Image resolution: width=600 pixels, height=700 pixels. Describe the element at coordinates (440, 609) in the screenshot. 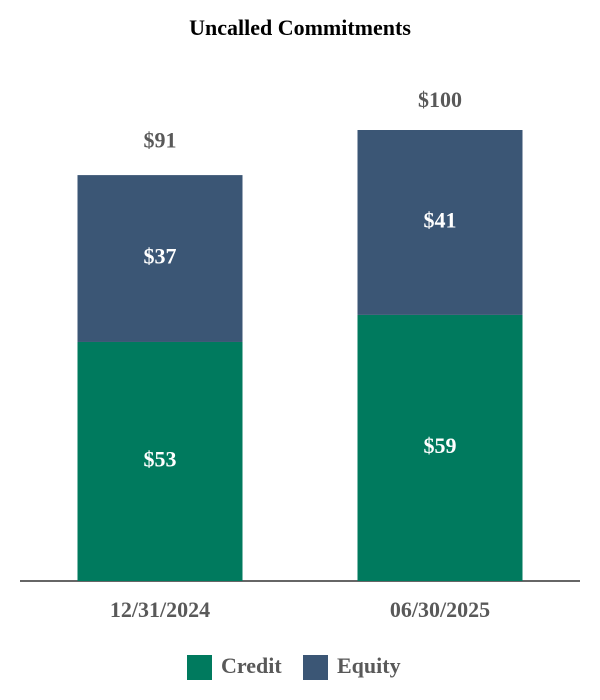

I see `x-tick-label: 06/30/2025` at that location.